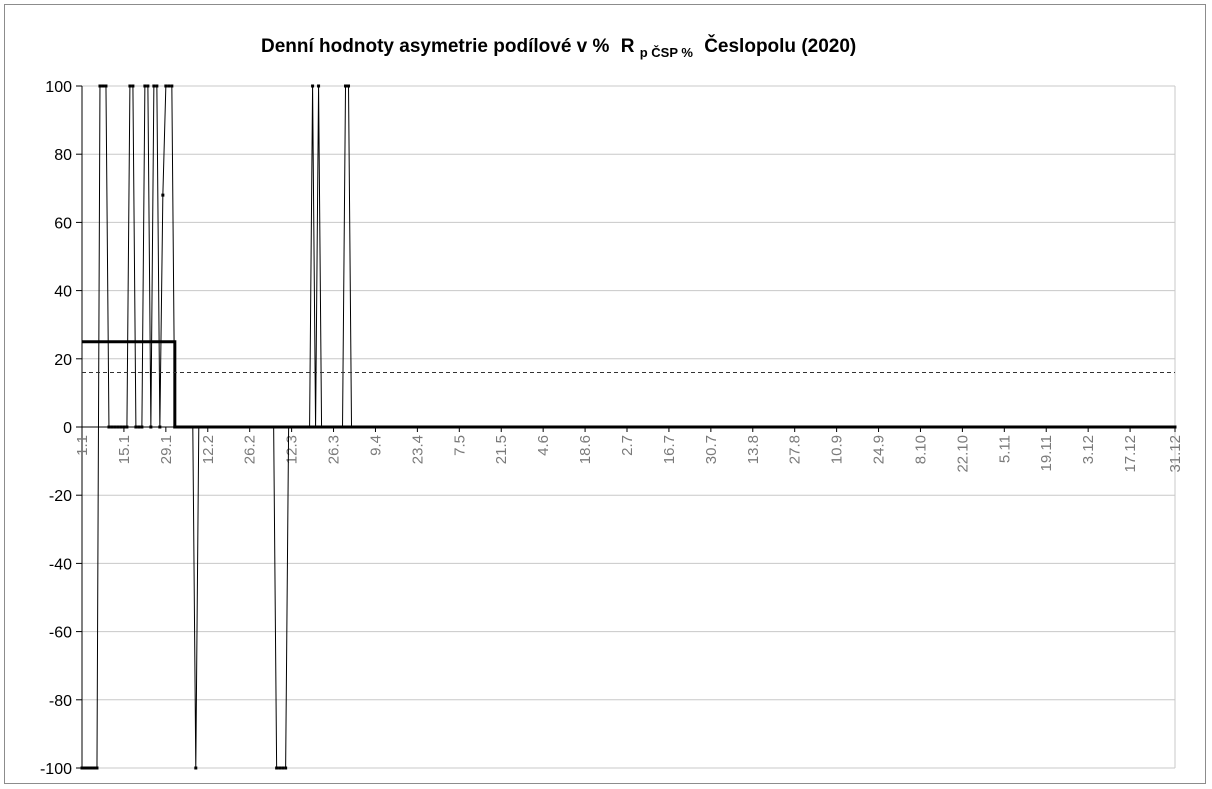  What do you see at coordinates (82, 445) in the screenshot?
I see `x-tick-label: 1.1` at bounding box center [82, 445].